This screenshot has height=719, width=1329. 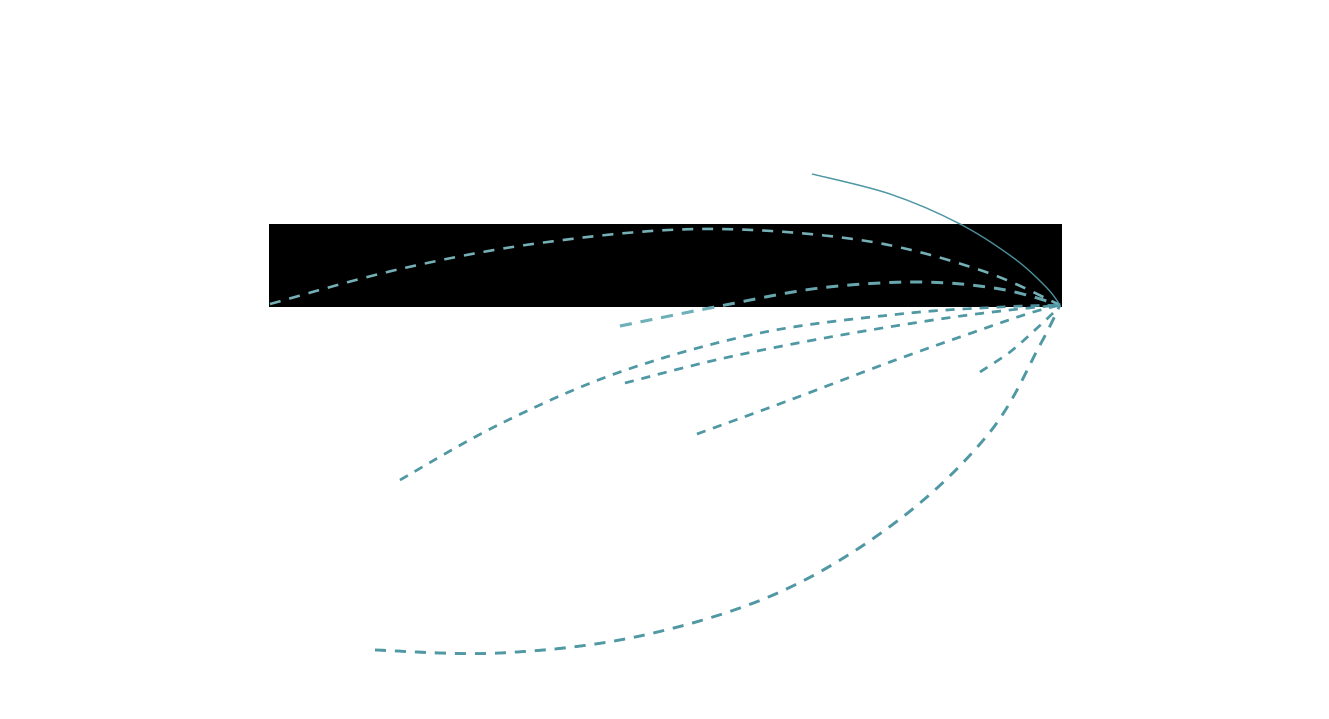 What do you see at coordinates (842, 344) in the screenshot?
I see `arc-5-mid-left` at bounding box center [842, 344].